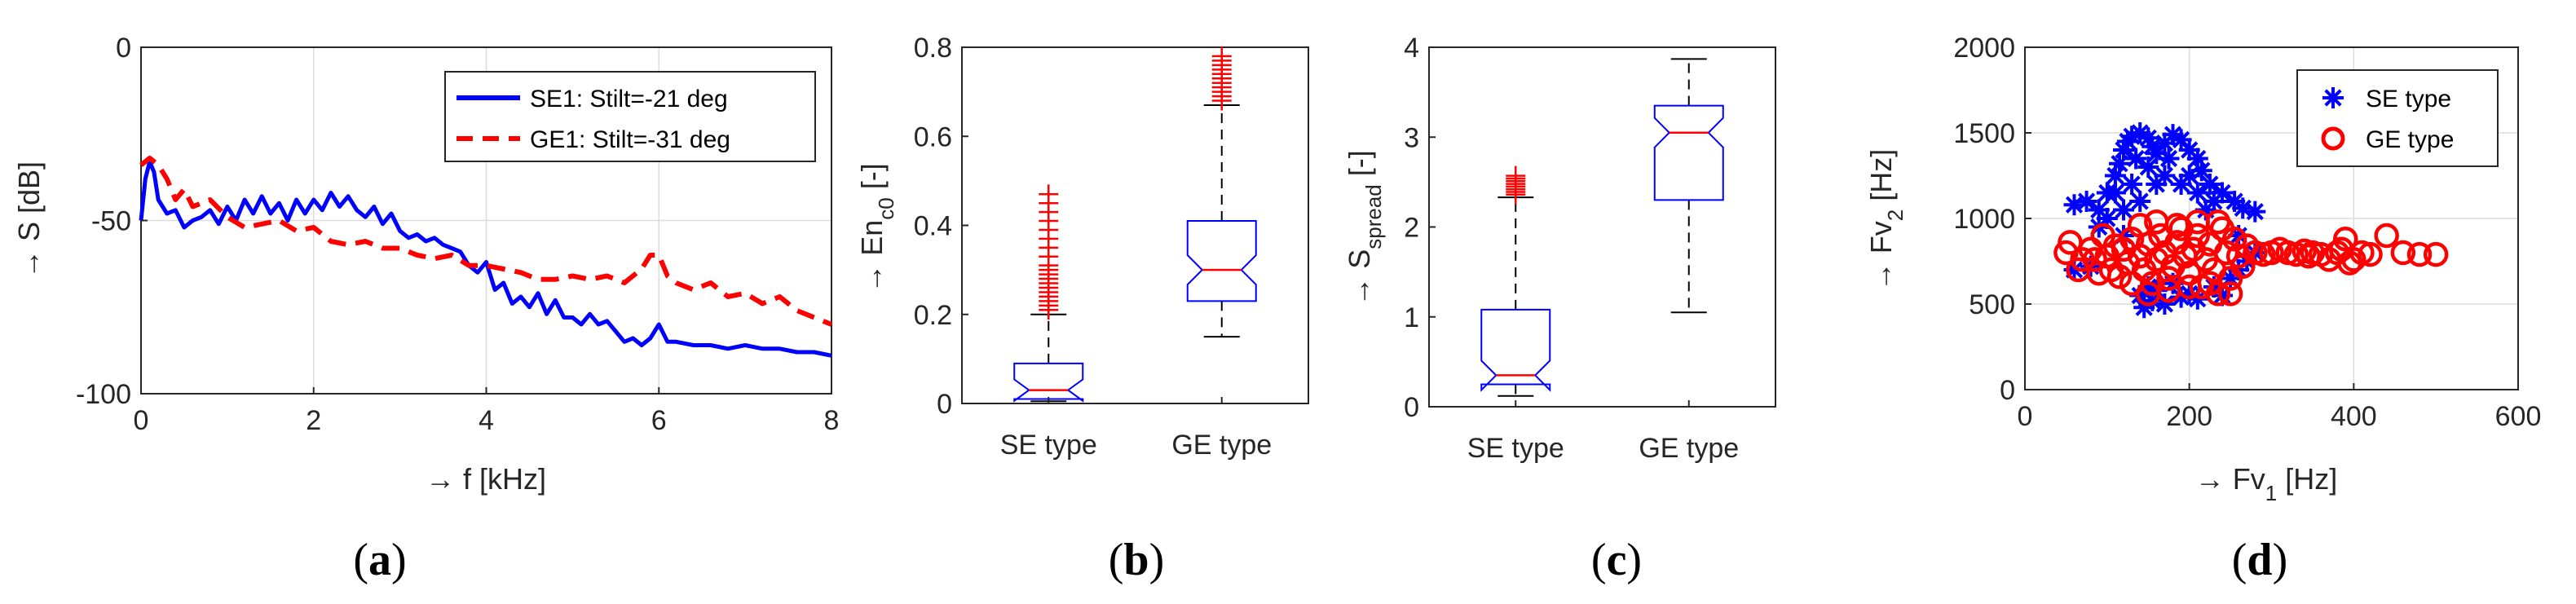 This screenshot has height=604, width=2576. What do you see at coordinates (1515, 448) in the screenshot?
I see `panel-c-category-label: SE type` at bounding box center [1515, 448].